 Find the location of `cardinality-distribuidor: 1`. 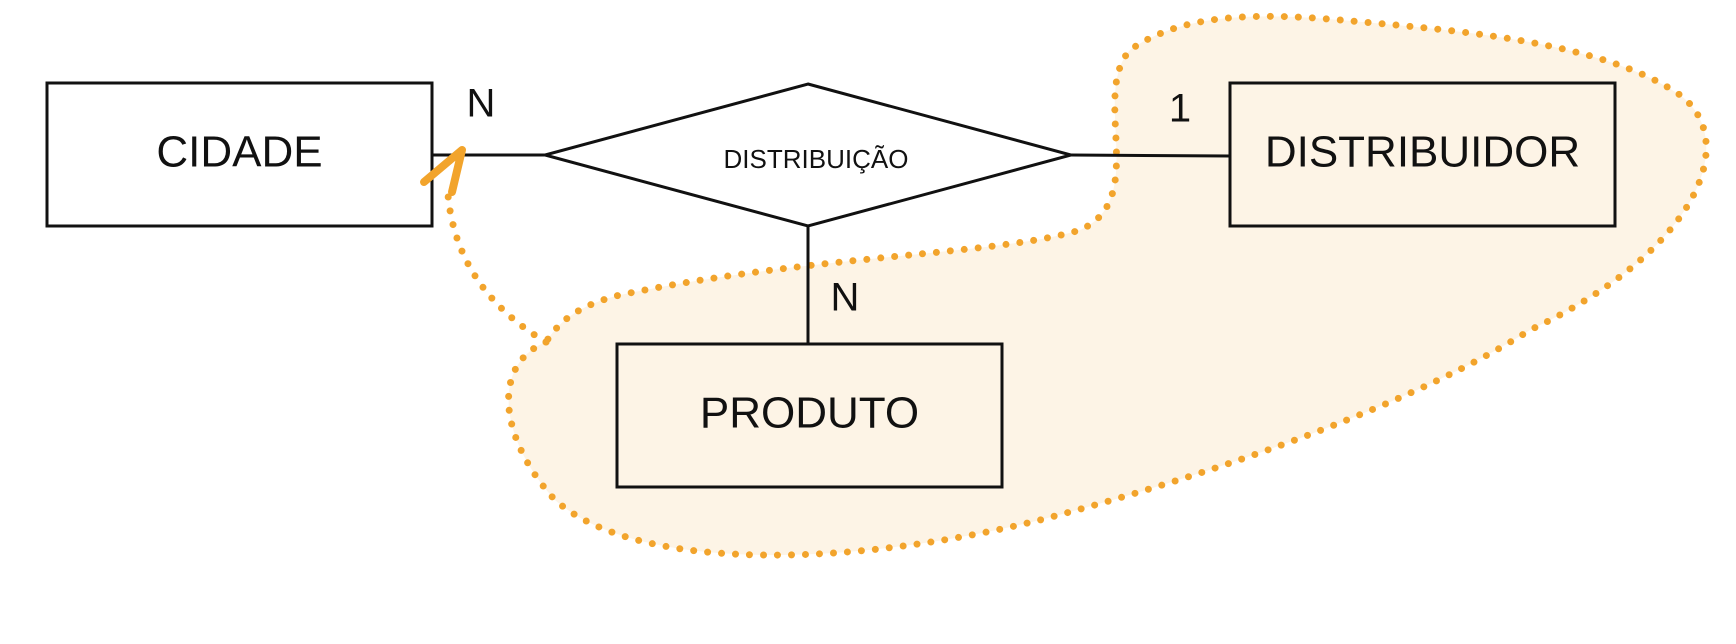

cardinality-distribuidor: 1 is located at coordinates (1180, 109).